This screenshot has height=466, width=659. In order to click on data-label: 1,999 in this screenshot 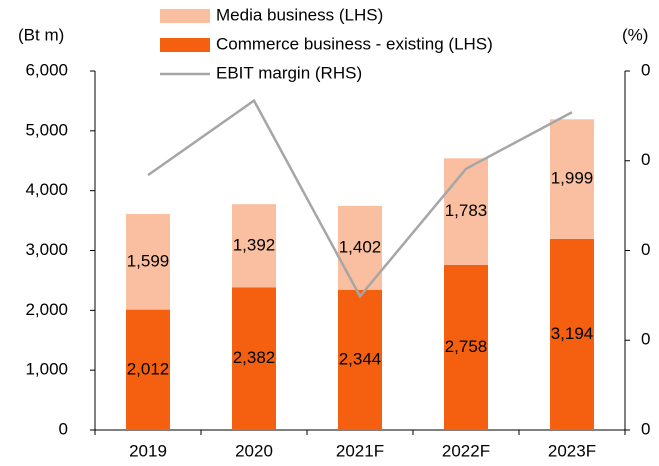, I will do `click(572, 178)`.